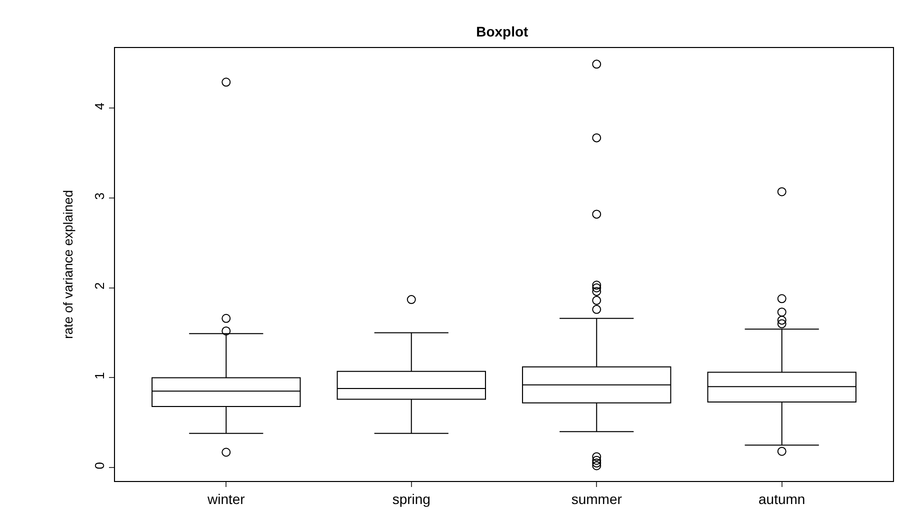 Image resolution: width=913 pixels, height=531 pixels. I want to click on y-tick-label: 2, so click(99, 286).